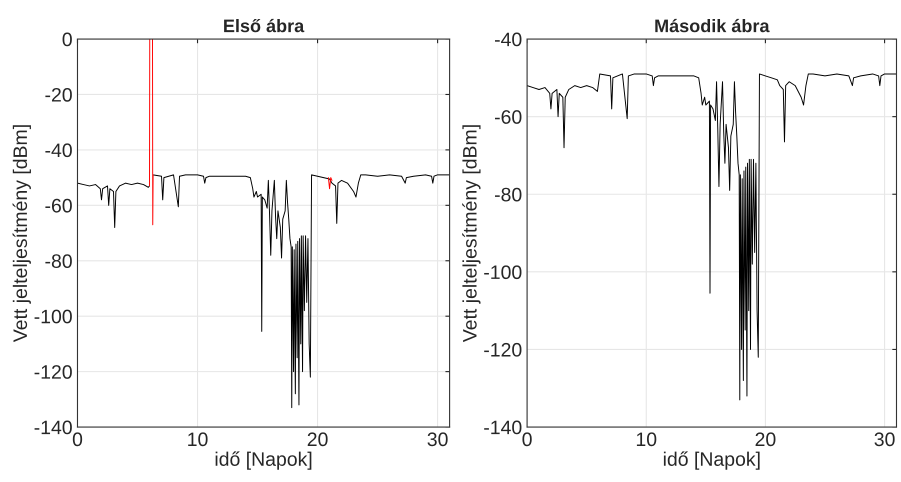 The image size is (901, 482). What do you see at coordinates (67, 39) in the screenshot?
I see `y-tick-label: 0` at bounding box center [67, 39].